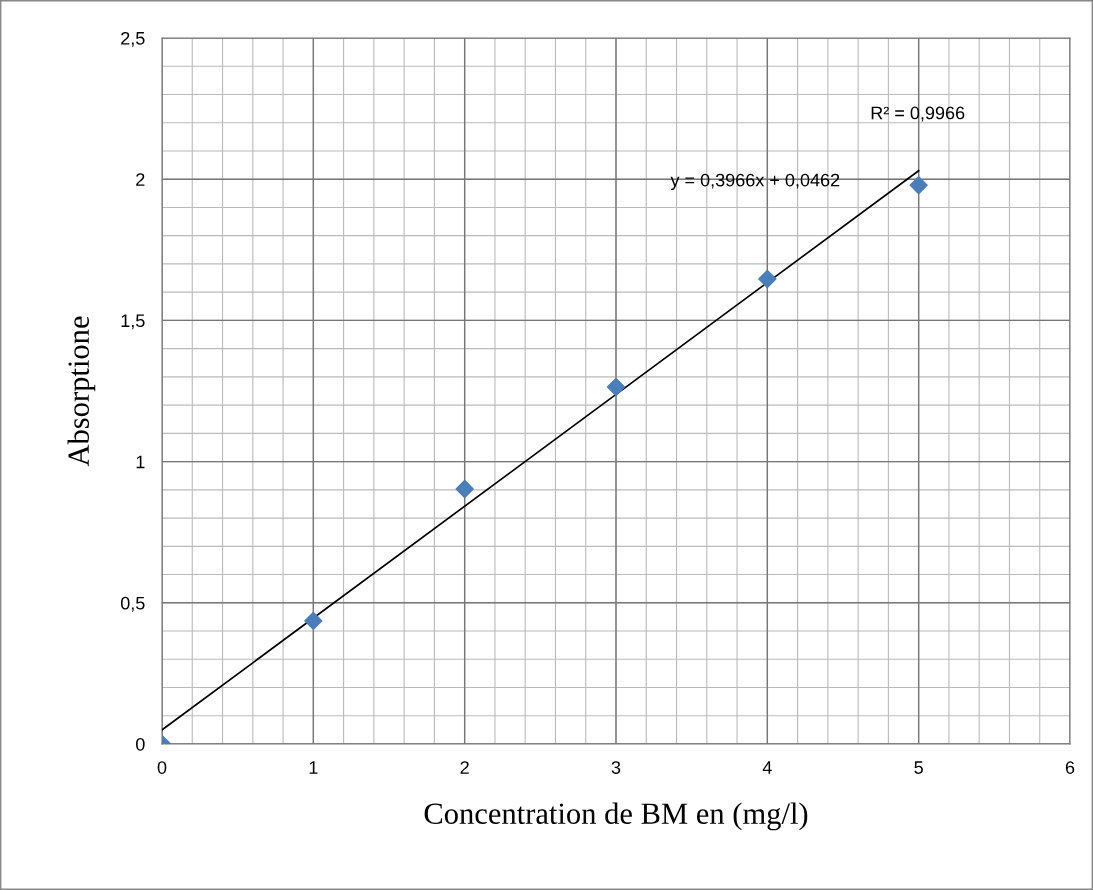 Image resolution: width=1093 pixels, height=890 pixels. Describe the element at coordinates (133, 39) in the screenshot. I see `y-tick-label: 2,5` at that location.